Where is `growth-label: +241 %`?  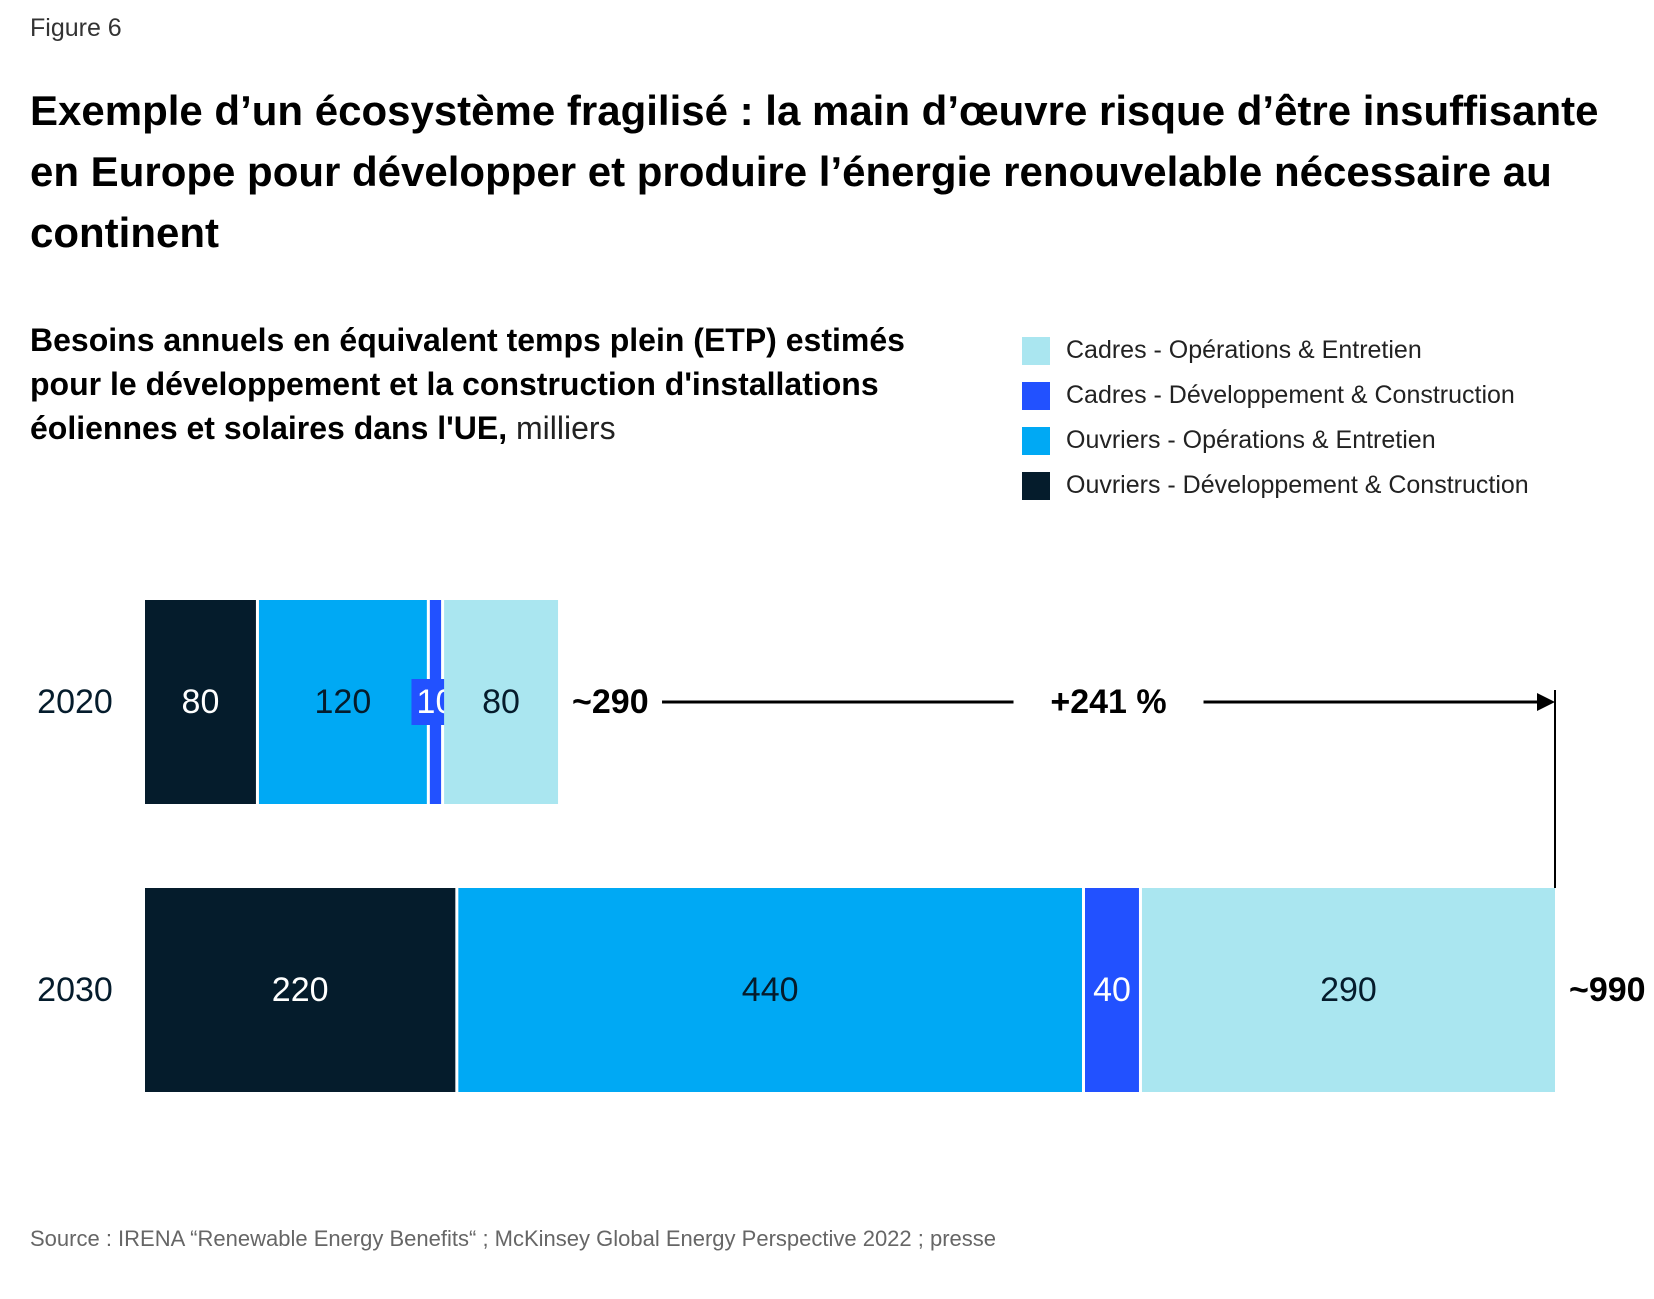
growth-label: +241 % is located at coordinates (1108, 702).